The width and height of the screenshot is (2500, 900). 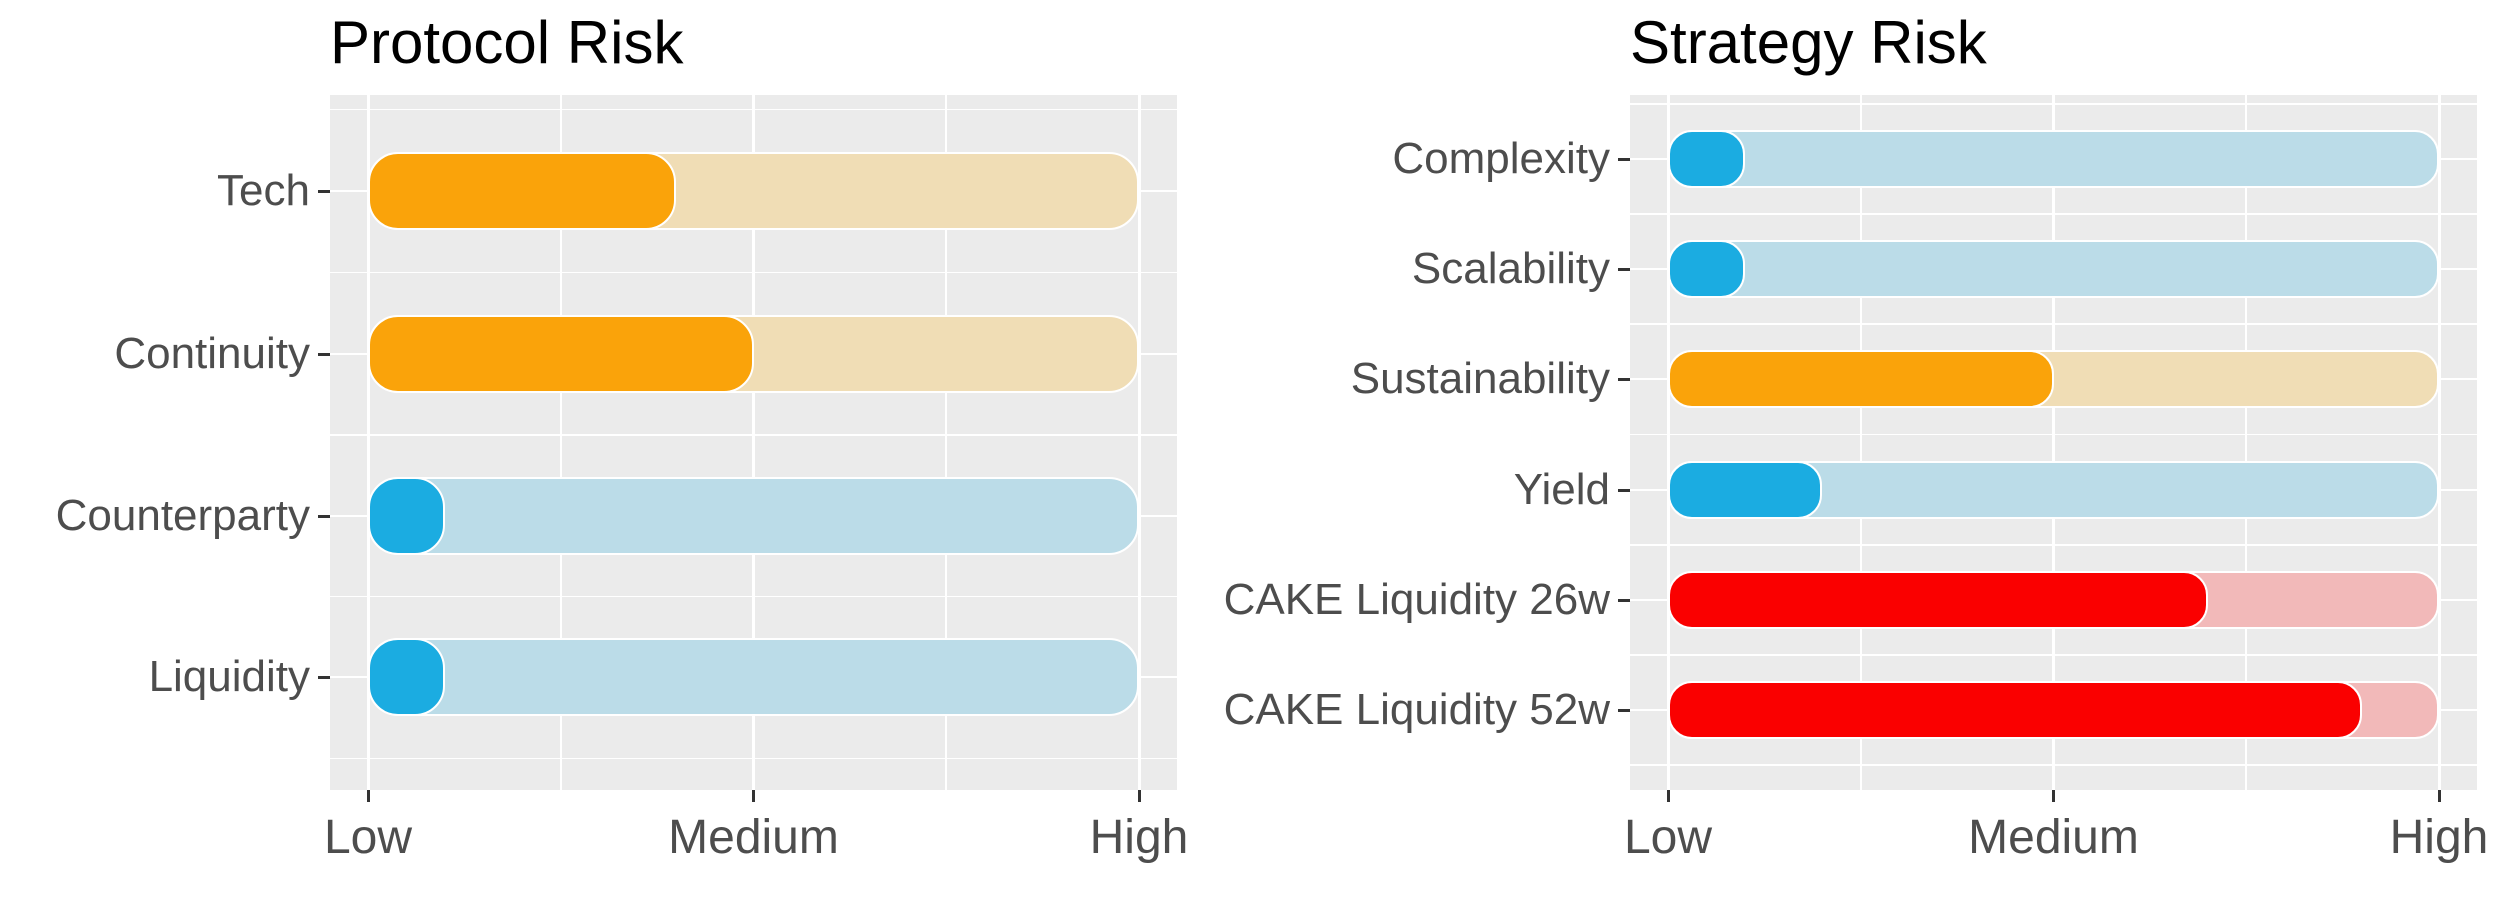 I want to click on risk-bar-continuity, so click(x=561, y=354).